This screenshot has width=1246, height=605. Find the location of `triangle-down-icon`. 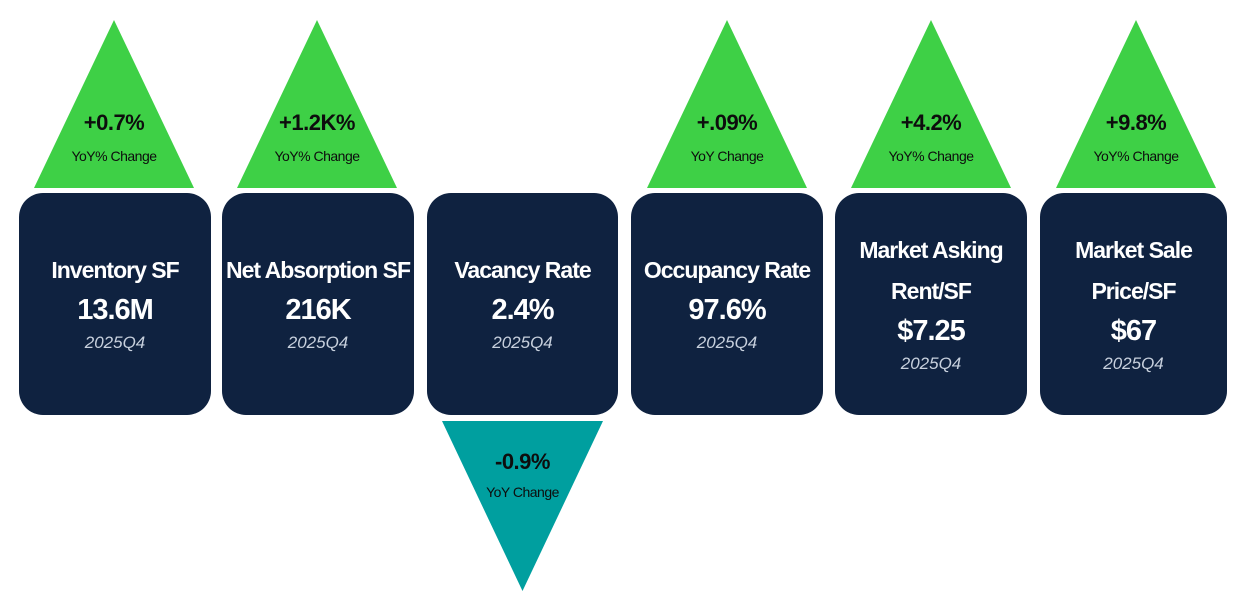

triangle-down-icon is located at coordinates (522, 506).